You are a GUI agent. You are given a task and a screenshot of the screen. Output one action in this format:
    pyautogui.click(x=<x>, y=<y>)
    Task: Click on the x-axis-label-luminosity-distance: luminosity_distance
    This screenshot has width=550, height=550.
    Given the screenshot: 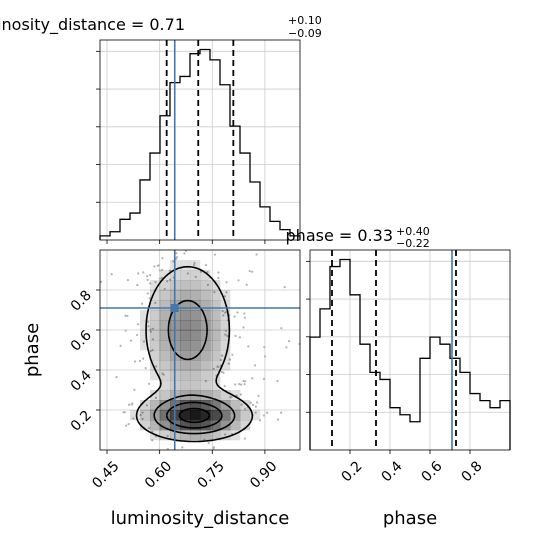 What is the action you would take?
    pyautogui.click(x=200, y=518)
    